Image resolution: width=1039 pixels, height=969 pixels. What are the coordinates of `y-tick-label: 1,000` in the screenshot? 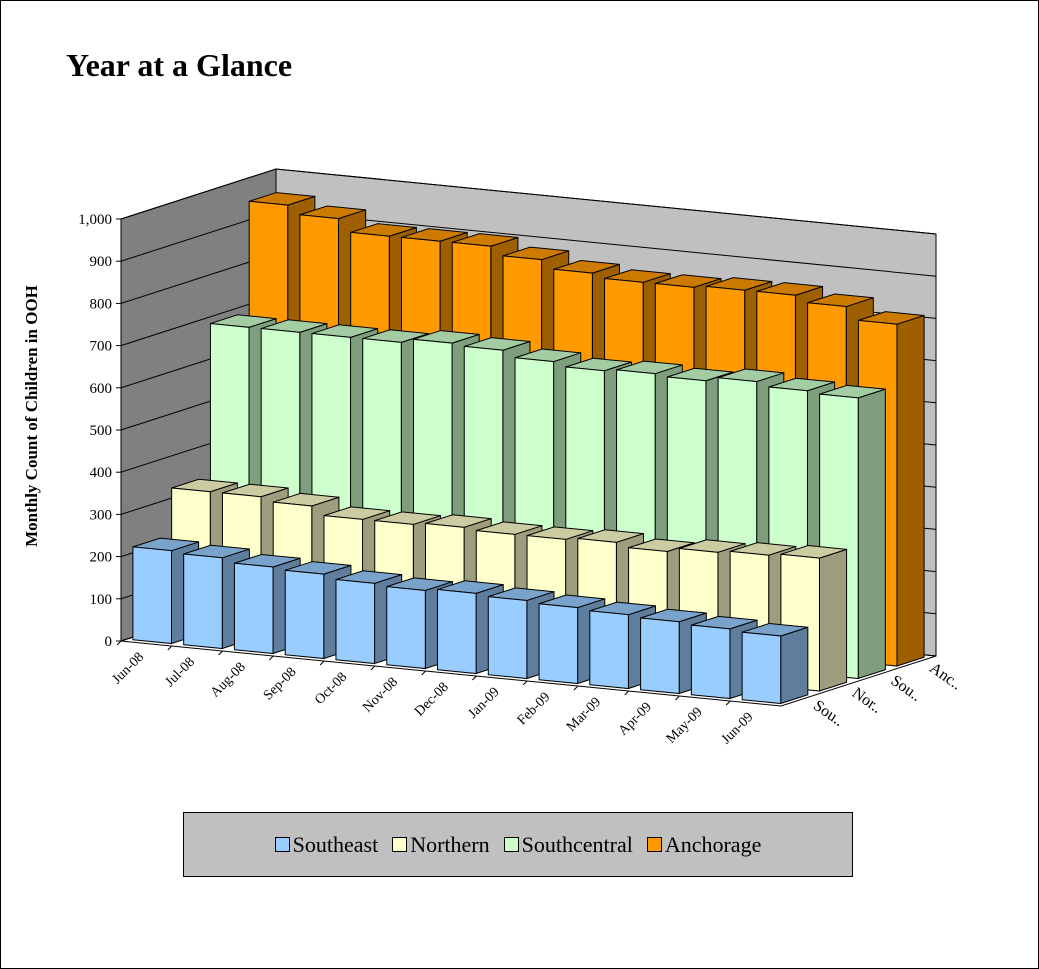 It's located at (95, 220).